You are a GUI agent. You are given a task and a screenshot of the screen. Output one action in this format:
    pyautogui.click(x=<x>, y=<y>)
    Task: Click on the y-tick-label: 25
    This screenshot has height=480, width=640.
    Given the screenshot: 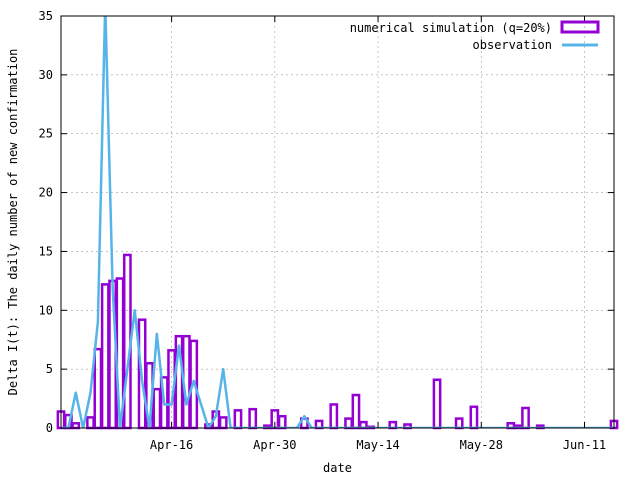 What is the action you would take?
    pyautogui.click(x=46, y=134)
    